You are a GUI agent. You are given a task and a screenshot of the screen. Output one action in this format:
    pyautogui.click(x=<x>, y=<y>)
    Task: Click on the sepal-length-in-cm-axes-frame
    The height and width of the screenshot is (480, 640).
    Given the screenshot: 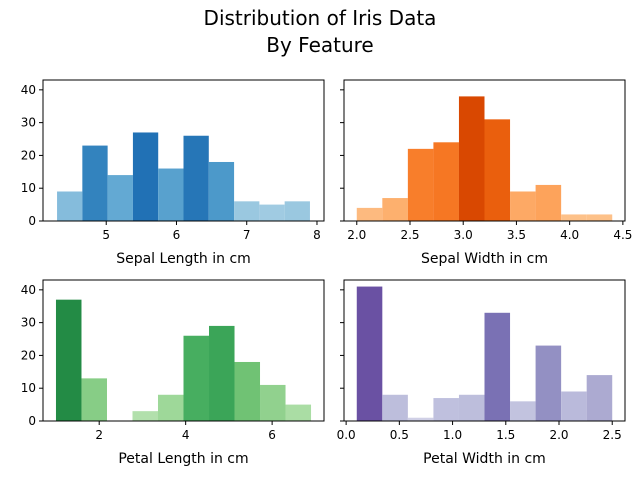 What is the action you would take?
    pyautogui.click(x=183, y=150)
    